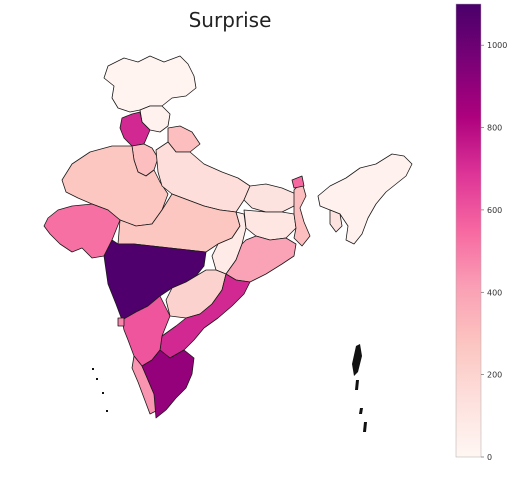 The image size is (516, 503). Describe the element at coordinates (494, 251) in the screenshot. I see `colorbar-ticks: 0 200 400 600 800 1000` at that location.